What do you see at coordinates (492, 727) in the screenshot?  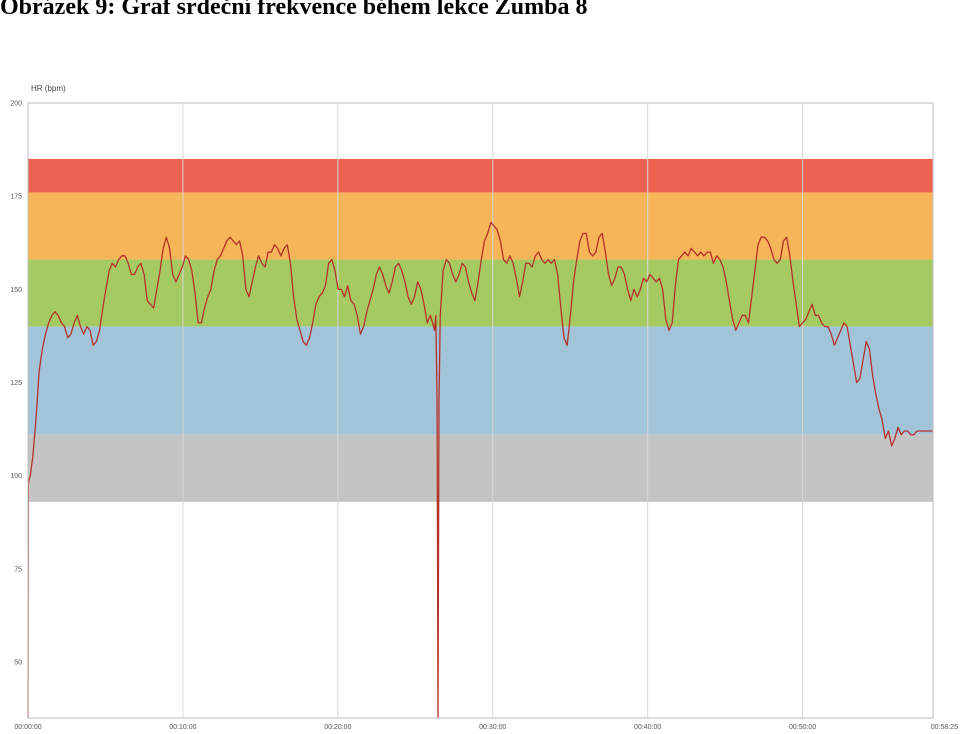 I see `x-tick-label-3: 00:30:00` at bounding box center [492, 727].